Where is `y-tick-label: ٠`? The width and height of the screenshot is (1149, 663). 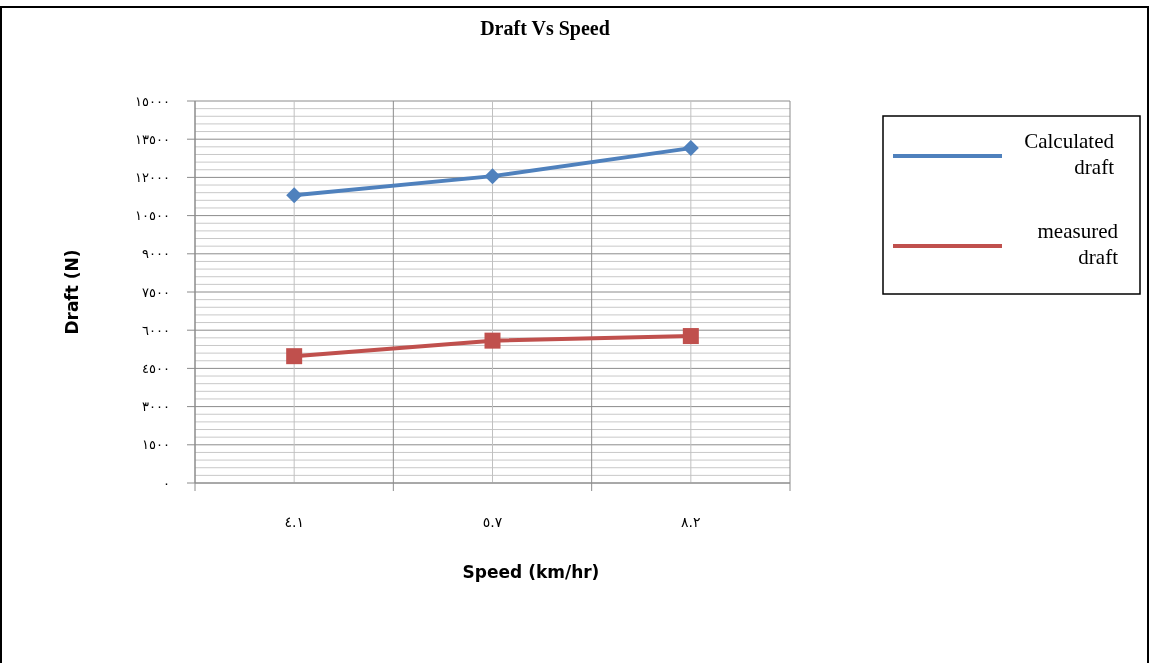
y-tick-label: ٠ is located at coordinates (166, 483).